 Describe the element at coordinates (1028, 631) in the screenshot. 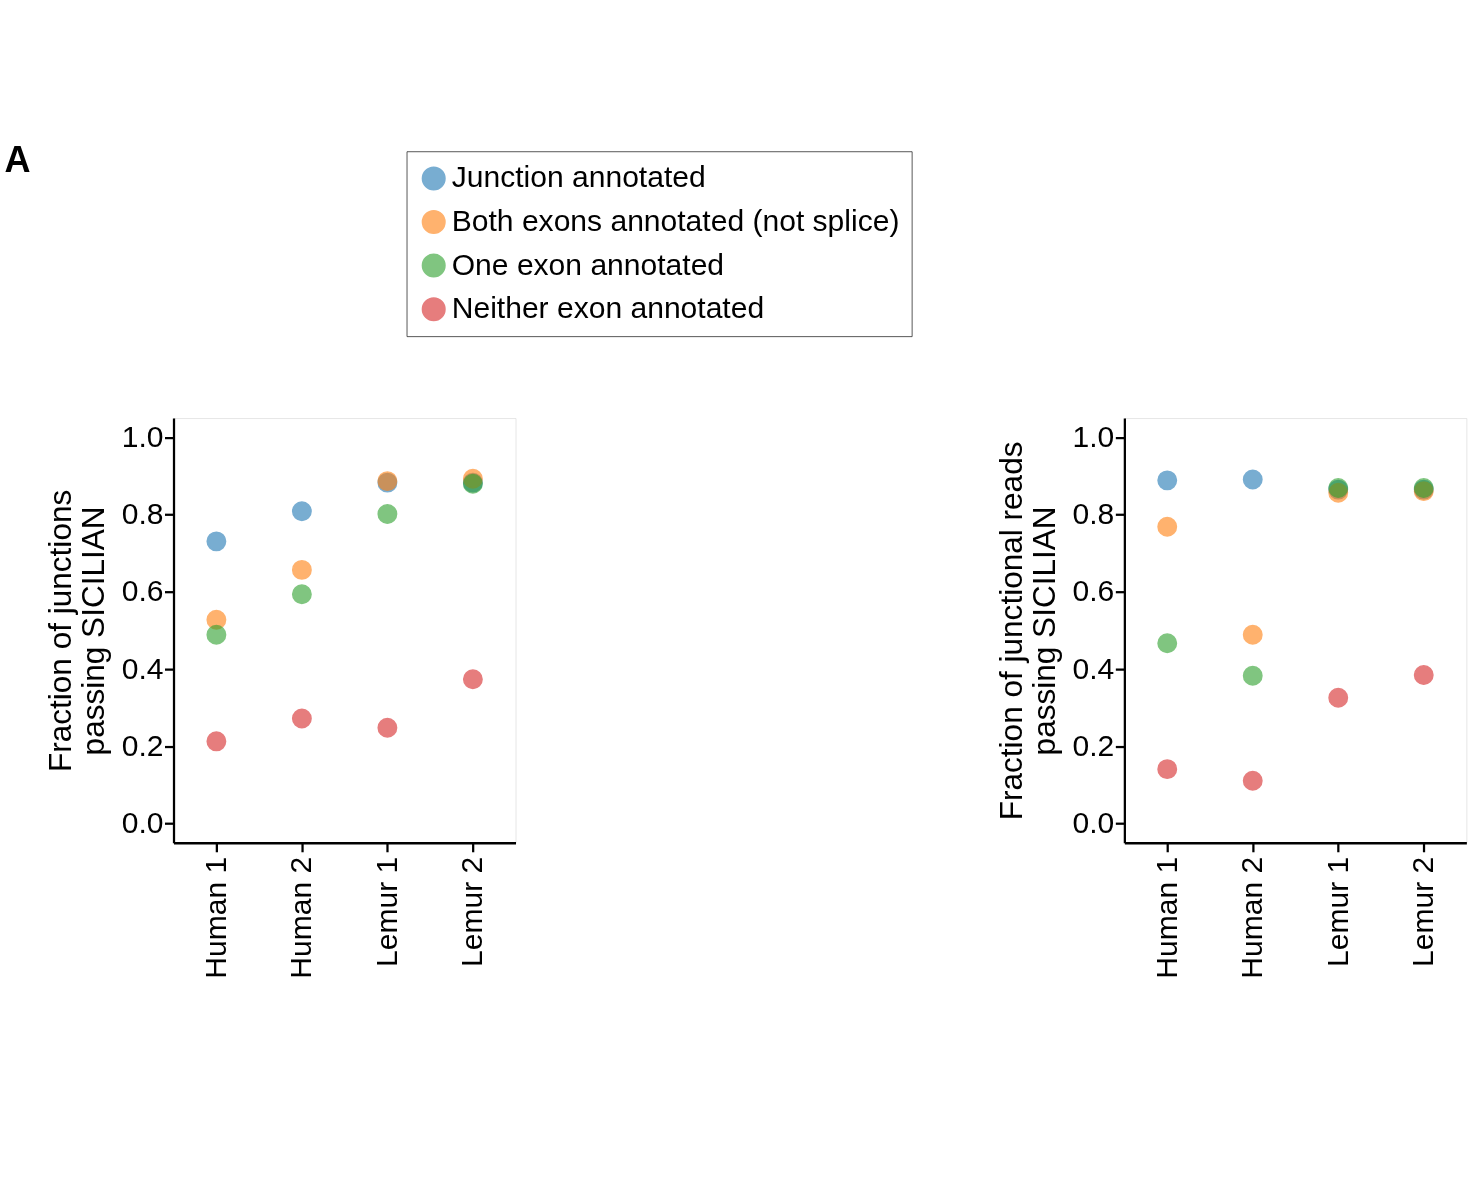

I see `y-axis-title: Fraction of junctional reads passing SICILIAN` at that location.